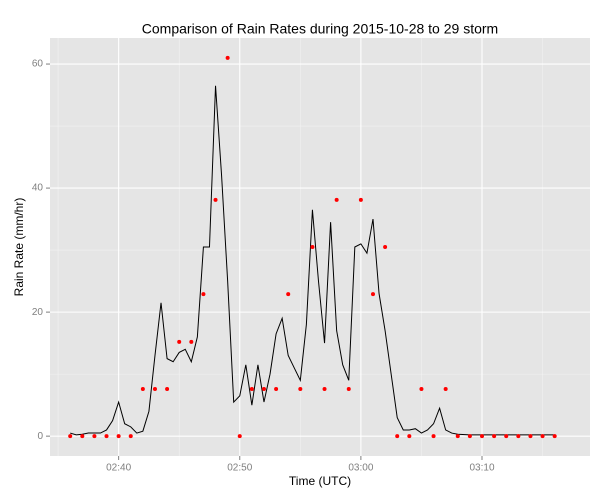 The height and width of the screenshot is (500, 600). Describe the element at coordinates (38, 64) in the screenshot. I see `y-tick-label: 60` at that location.